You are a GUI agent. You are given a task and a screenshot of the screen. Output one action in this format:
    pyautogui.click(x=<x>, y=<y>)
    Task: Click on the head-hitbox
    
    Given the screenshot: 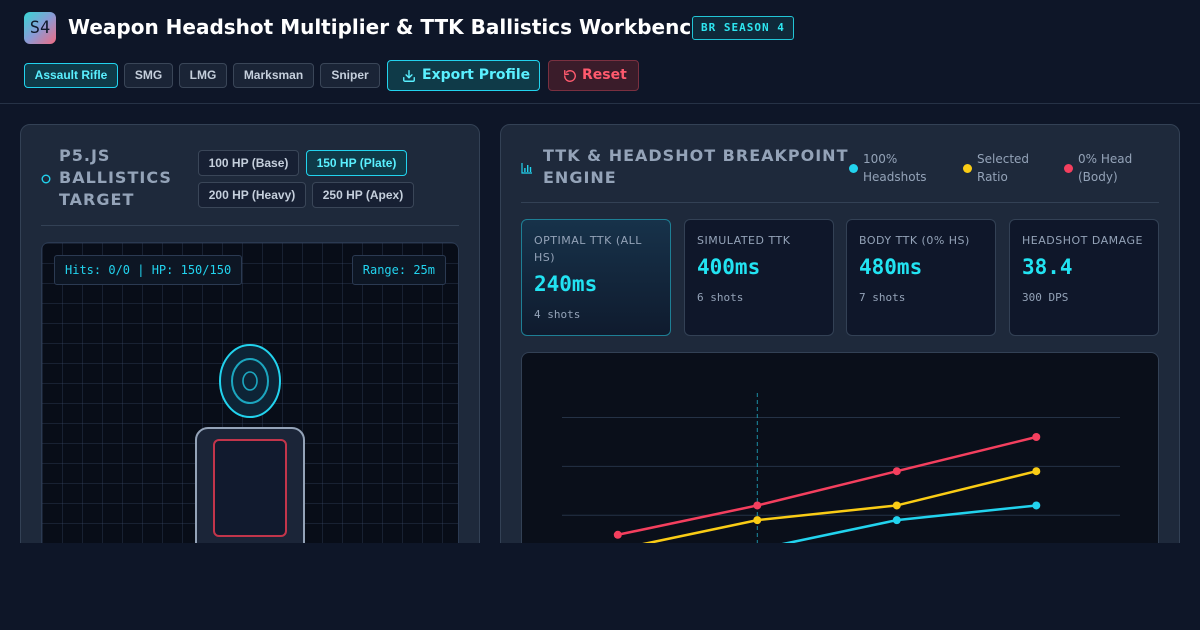 What is the action you would take?
    pyautogui.click(x=250, y=381)
    